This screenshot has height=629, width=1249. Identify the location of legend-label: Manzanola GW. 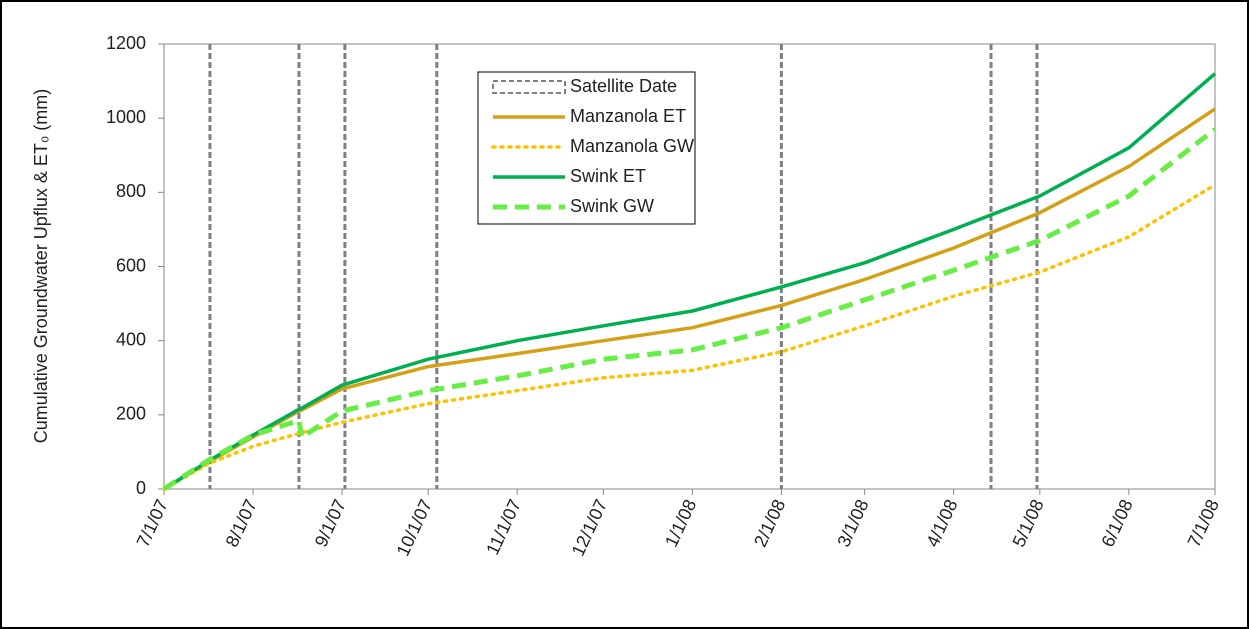
(632, 146).